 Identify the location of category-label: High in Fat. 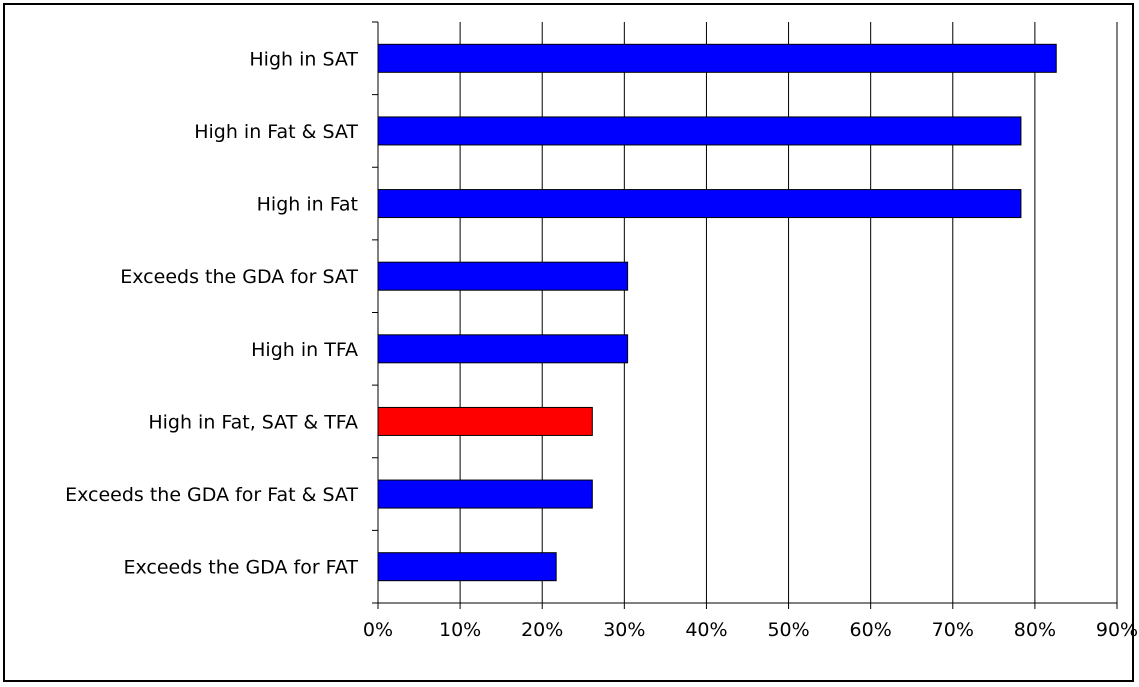
(307, 205).